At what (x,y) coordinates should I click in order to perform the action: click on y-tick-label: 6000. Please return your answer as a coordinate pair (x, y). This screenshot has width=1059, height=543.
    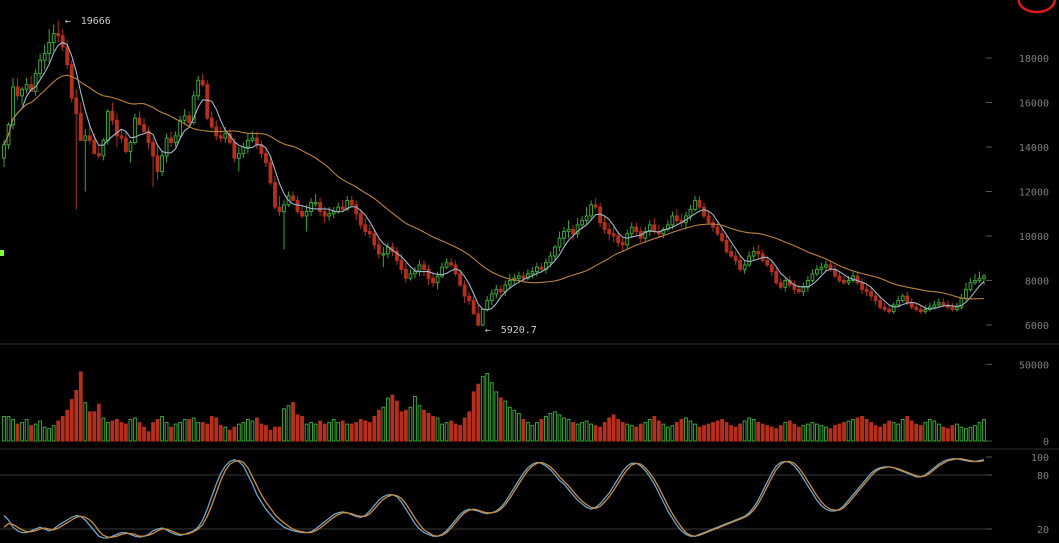
    Looking at the image, I should click on (1037, 326).